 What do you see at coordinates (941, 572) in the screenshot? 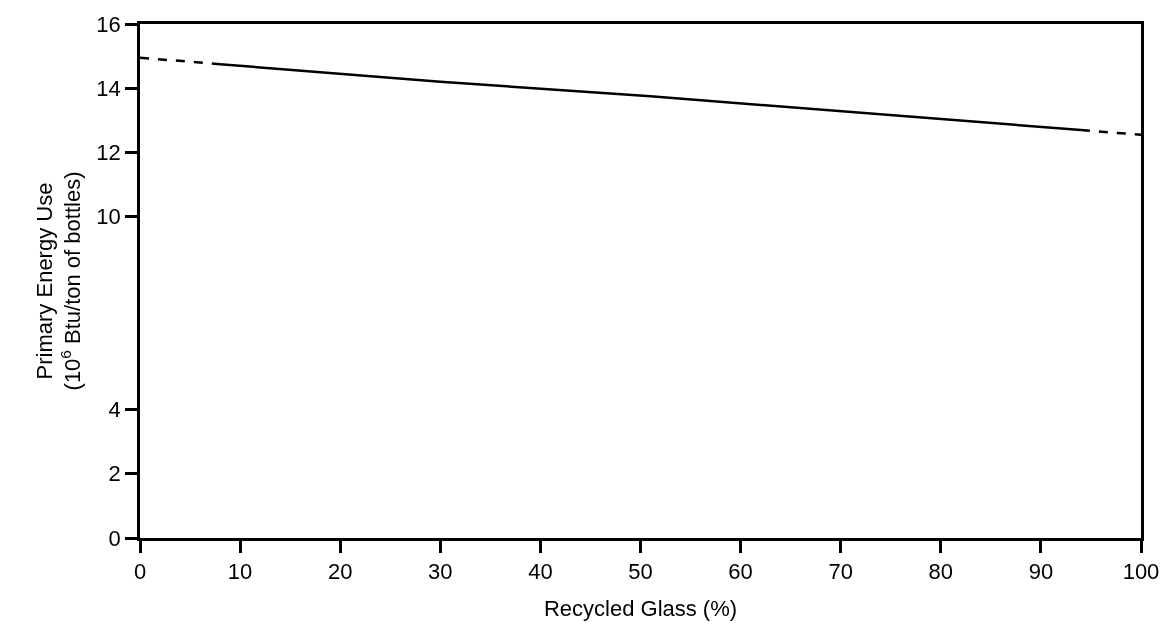
I see `x-tick-label: 80` at bounding box center [941, 572].